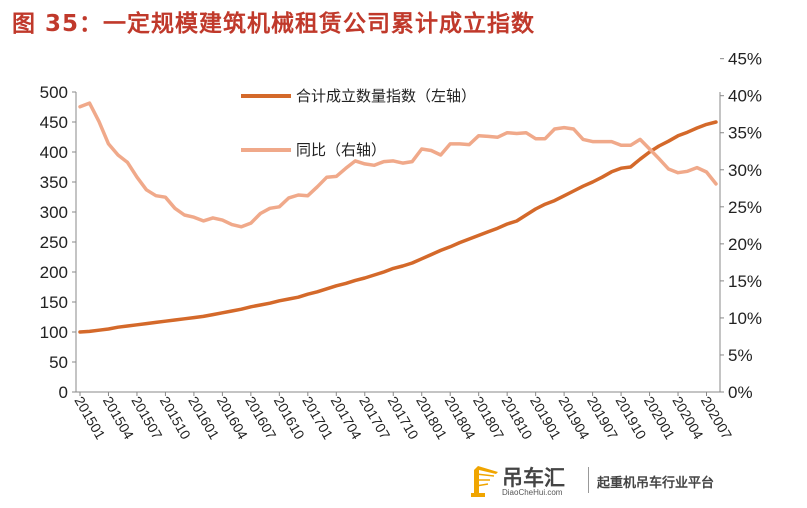  Describe the element at coordinates (740, 392) in the screenshot. I see `right-tick-label: 0%` at that location.